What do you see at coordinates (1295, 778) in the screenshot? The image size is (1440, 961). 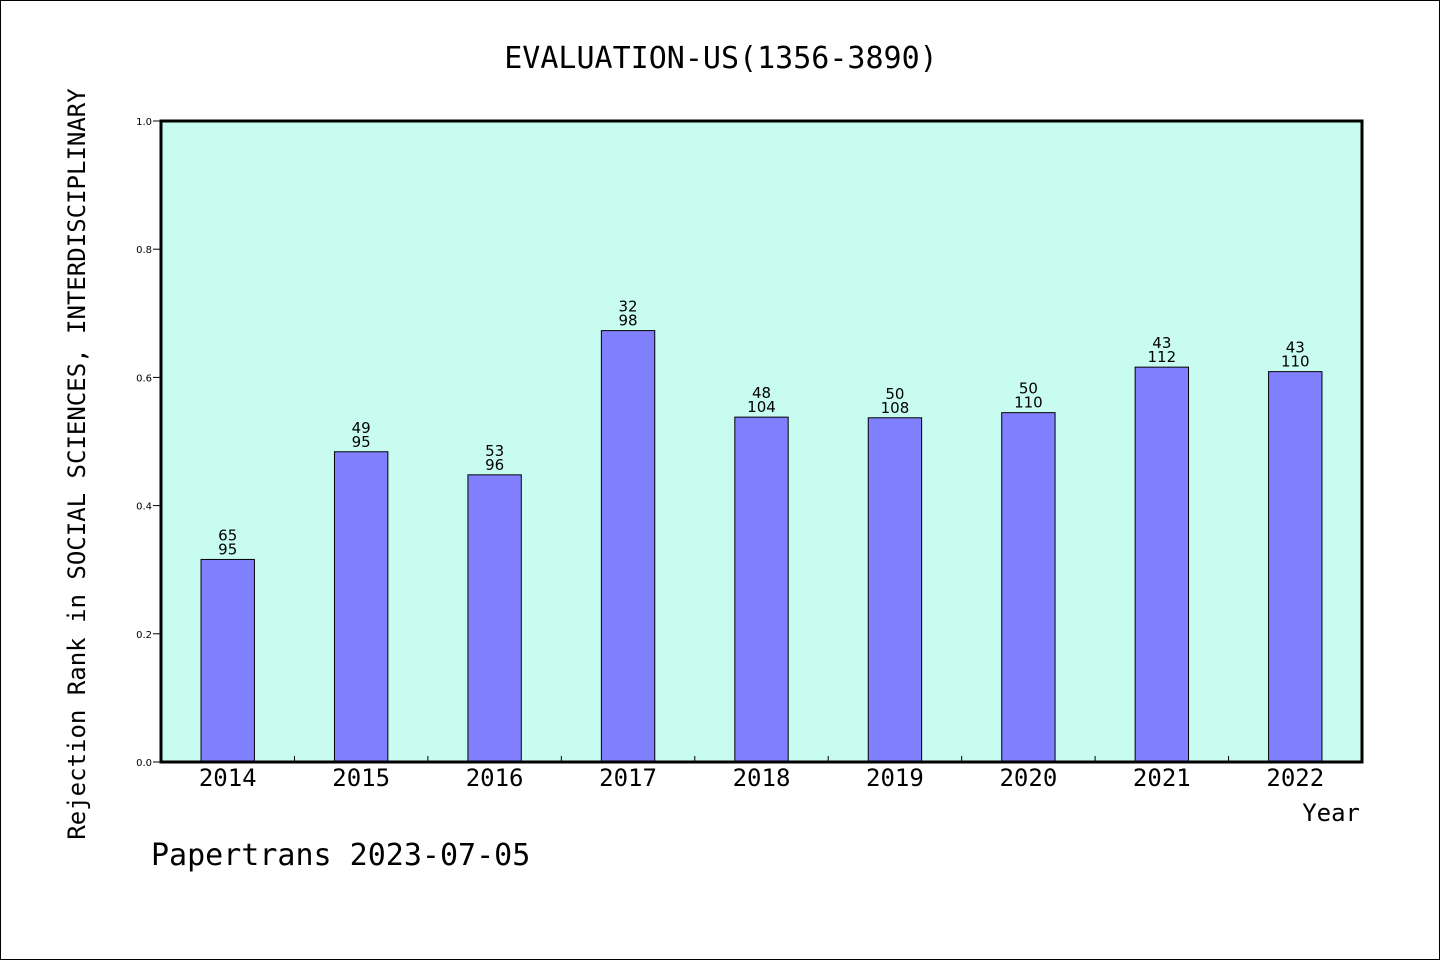 I see `x-tick-label-2022: 2022` at bounding box center [1295, 778].